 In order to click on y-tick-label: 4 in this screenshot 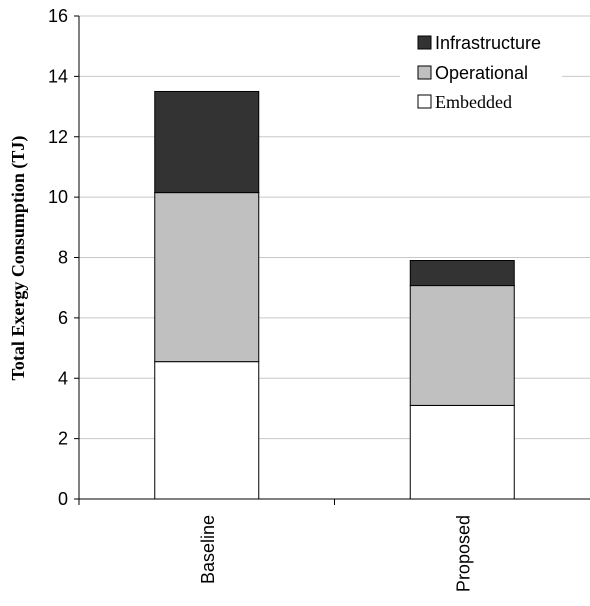, I will do `click(63, 378)`.